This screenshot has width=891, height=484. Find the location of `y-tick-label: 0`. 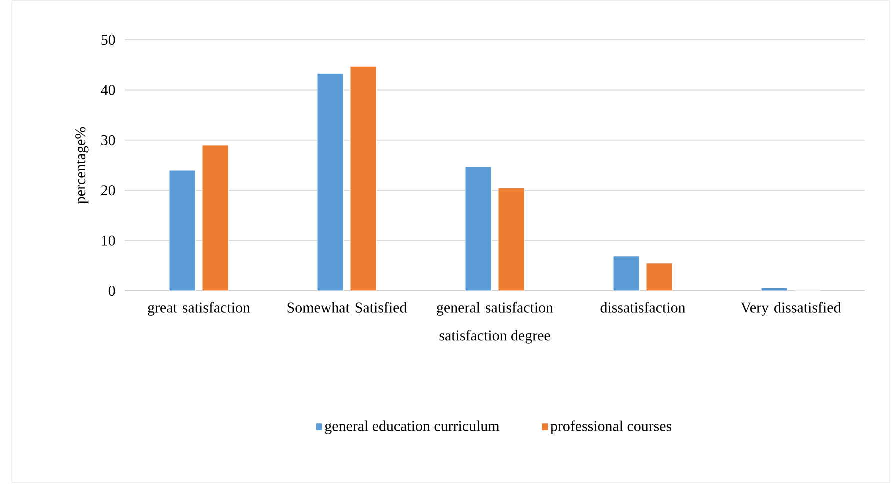

y-tick-label: 0 is located at coordinates (112, 291).